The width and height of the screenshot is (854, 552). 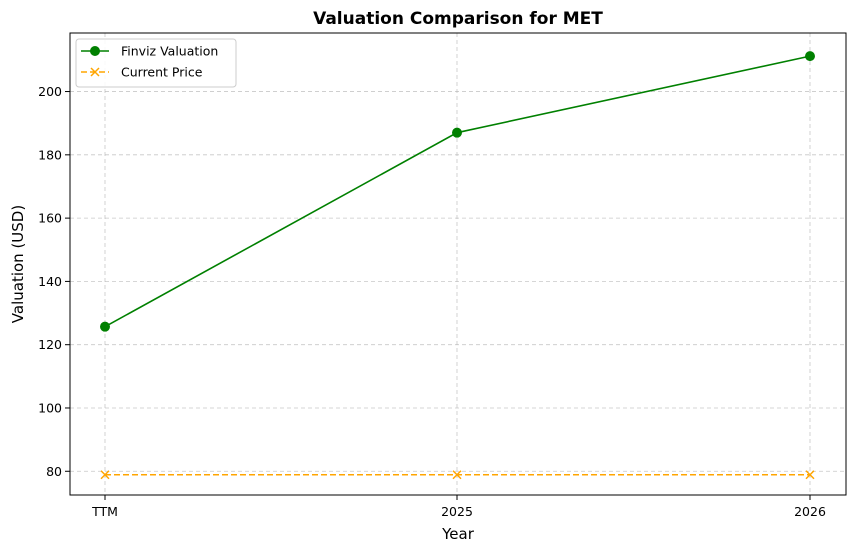 I want to click on legend-label: Finviz Valuation, so click(x=169, y=51).